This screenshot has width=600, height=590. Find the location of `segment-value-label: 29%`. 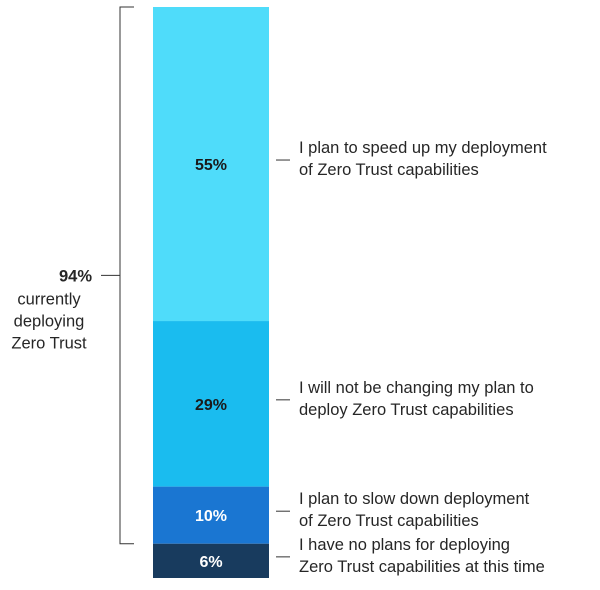

segment-value-label: 29% is located at coordinates (211, 405).